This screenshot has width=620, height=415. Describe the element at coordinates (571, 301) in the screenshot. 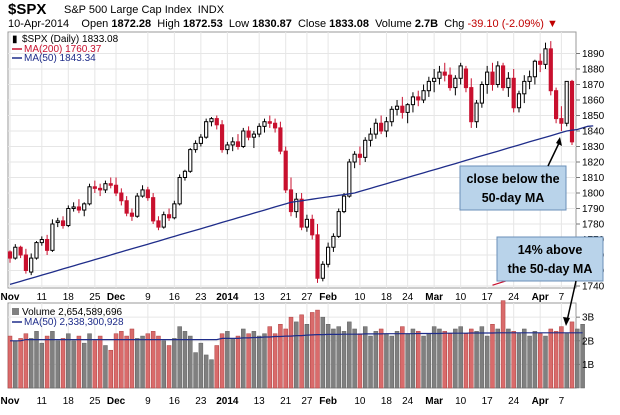

I see `annotation-arrow` at that location.